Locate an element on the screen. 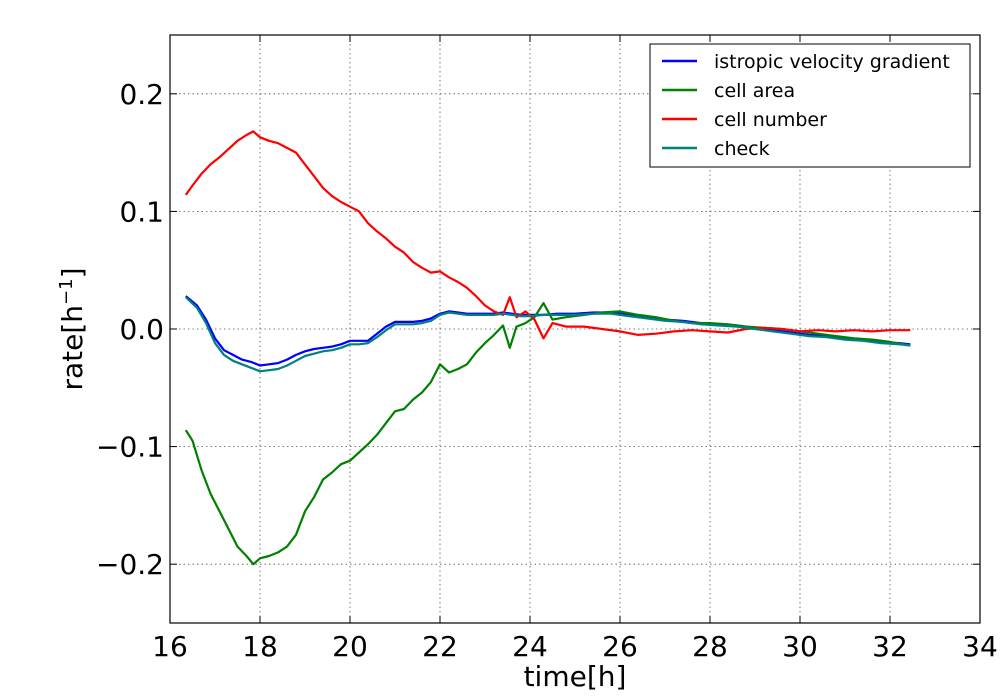 The width and height of the screenshot is (1000, 700). legend-label: istropic velocity gradient is located at coordinates (832, 62).